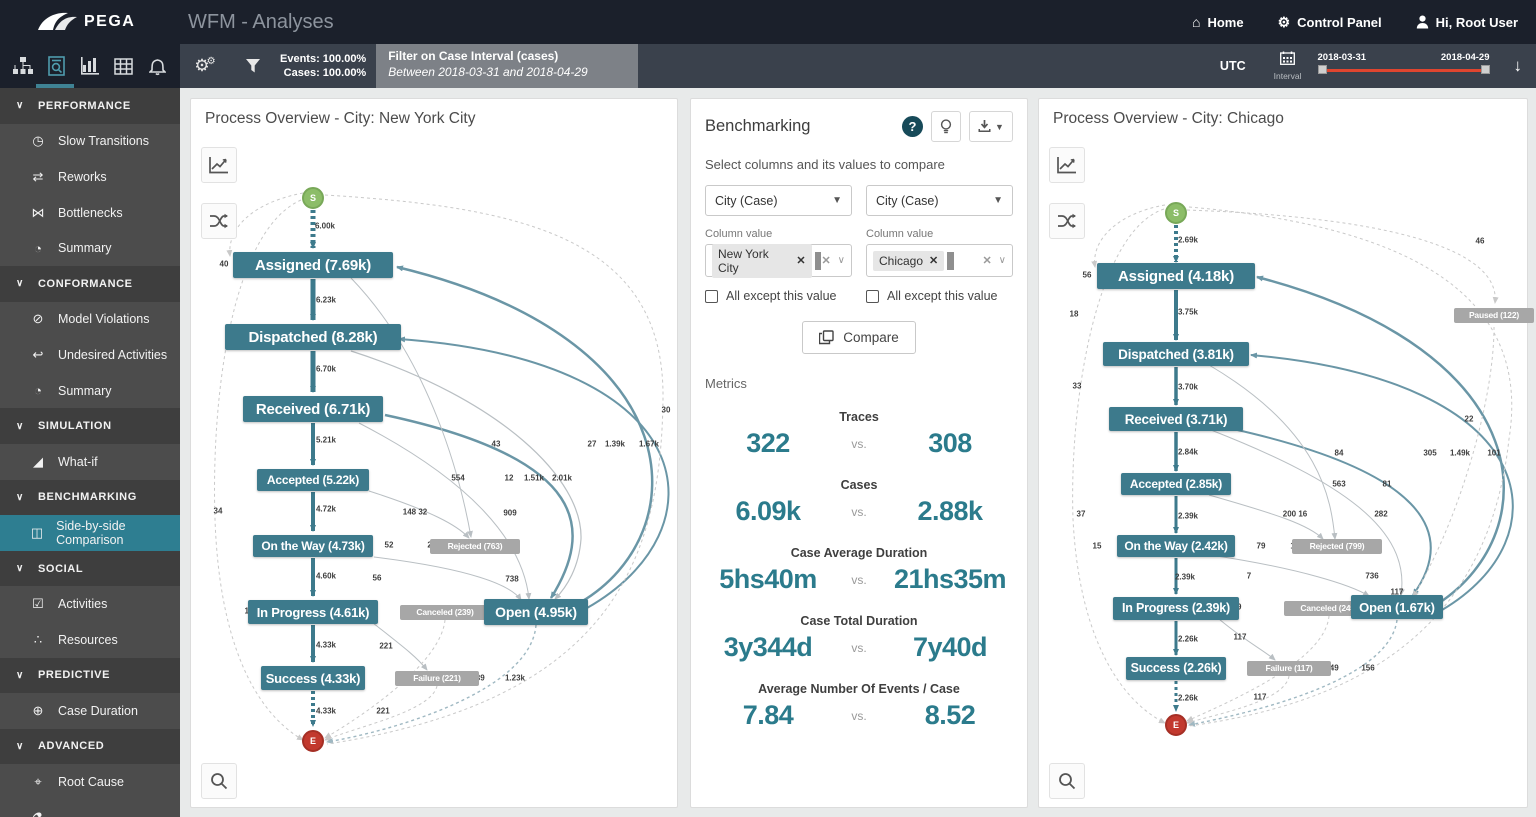  I want to click on all-except-checkbox-right: All except this value, so click(939, 296).